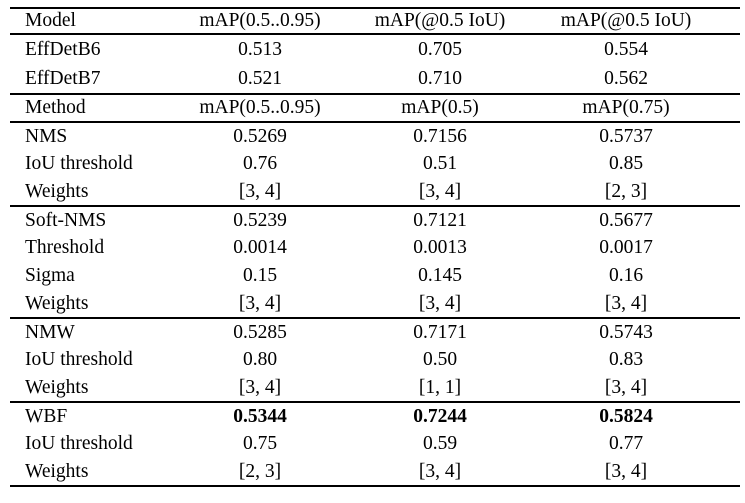 The width and height of the screenshot is (745, 503). I want to click on value-cell: 0.85, so click(626, 164).